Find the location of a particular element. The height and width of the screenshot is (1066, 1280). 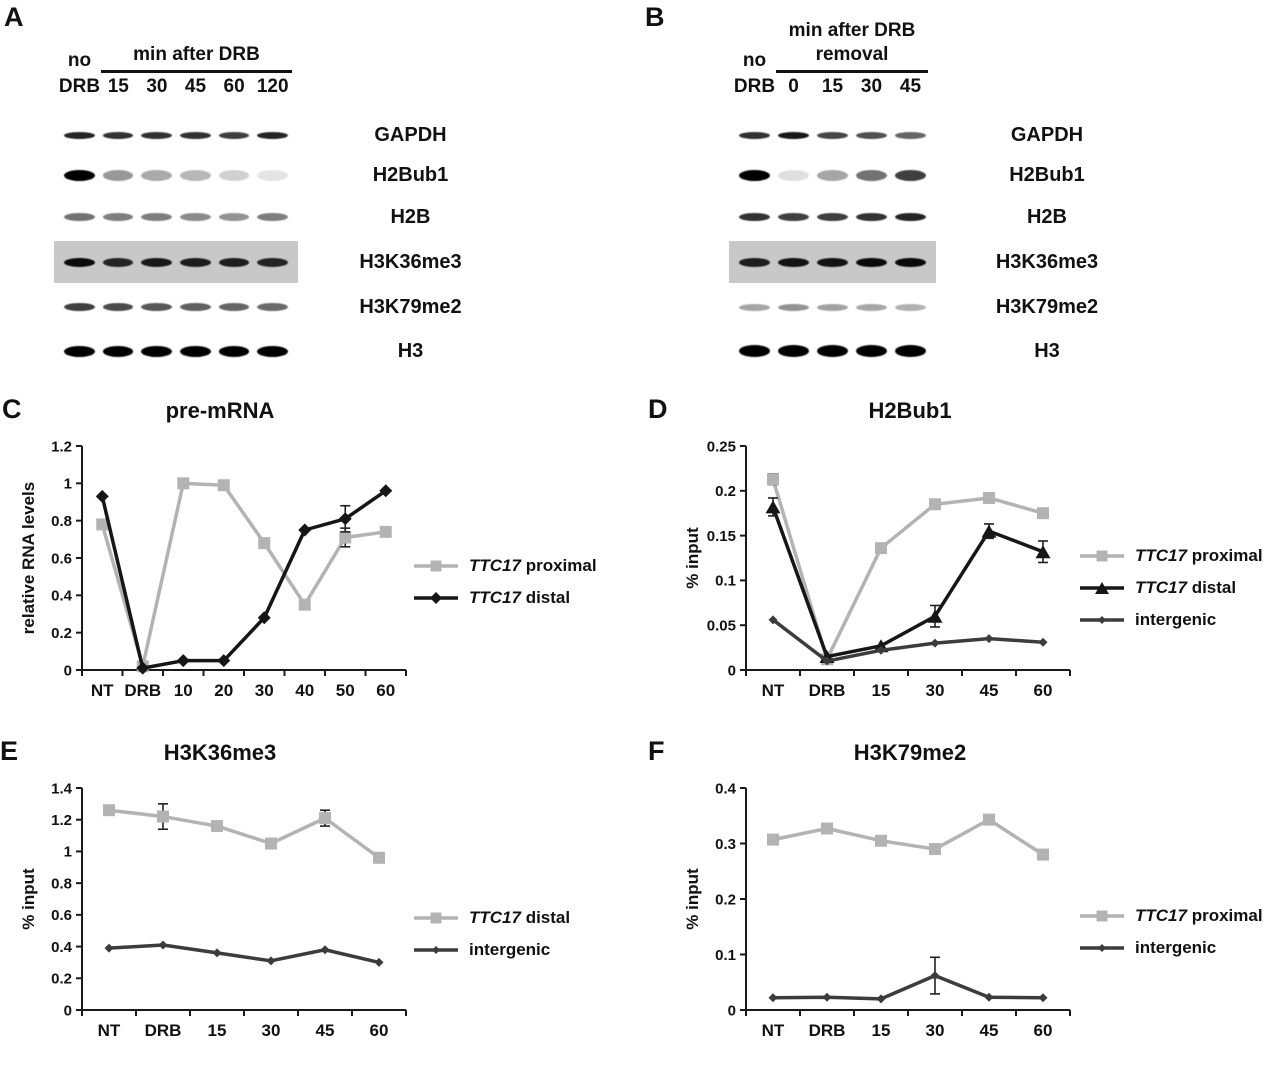

y-tick-label: 0.05 is located at coordinates (721, 625).